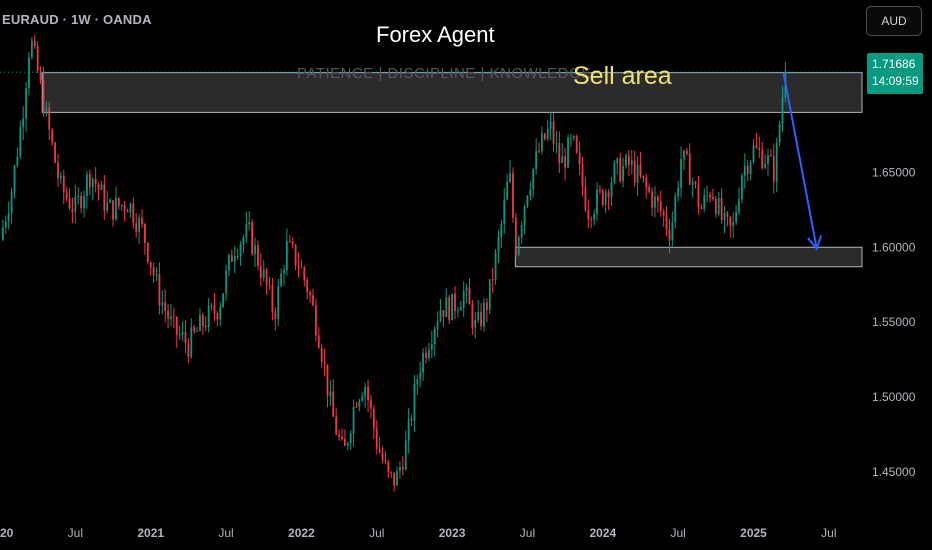  I want to click on price-axis: 1.65000 1.60000 1.55000 1.50000 1.45000, so click(894, 322).